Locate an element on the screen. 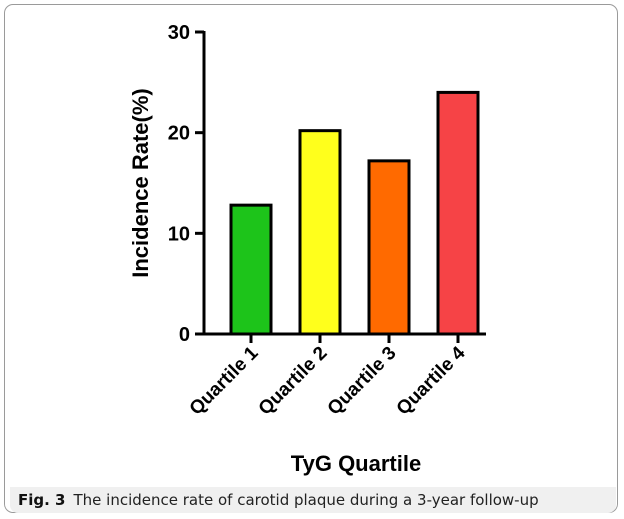  y-axis-label: Incidence Rate(%) is located at coordinates (140, 183).